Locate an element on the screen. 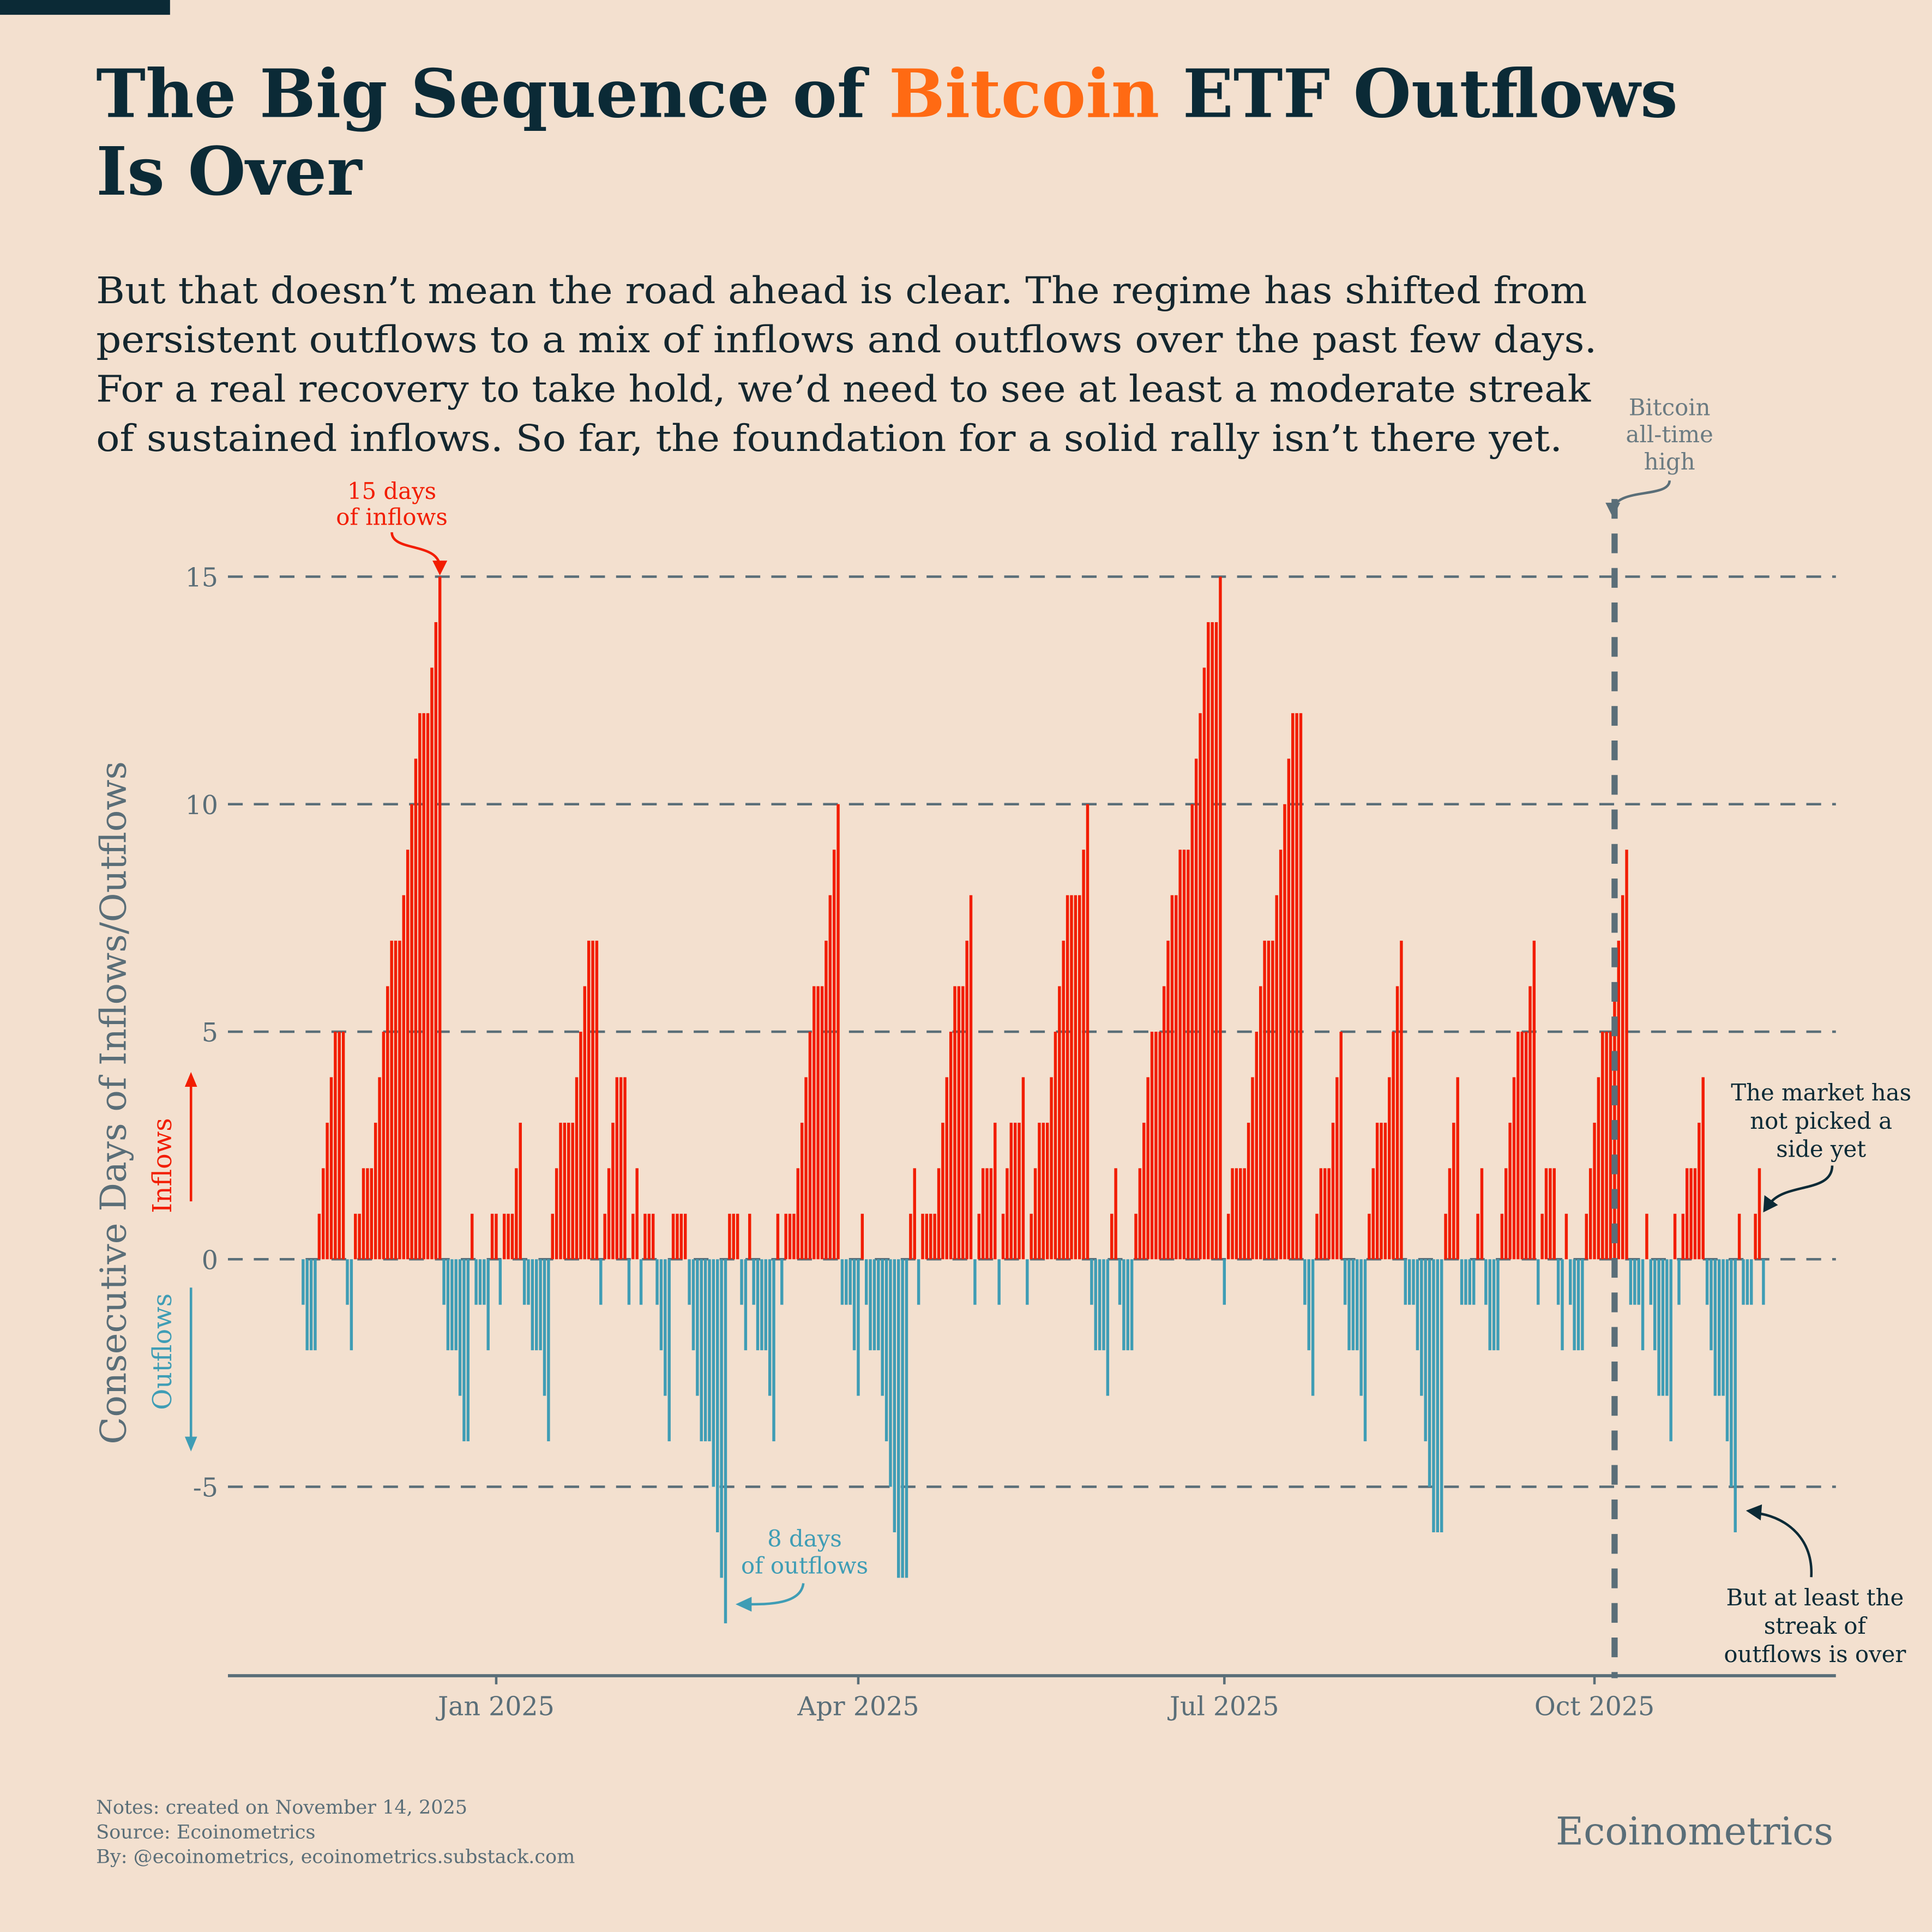  y-axis-inflows-label: Inflows is located at coordinates (163, 1165).